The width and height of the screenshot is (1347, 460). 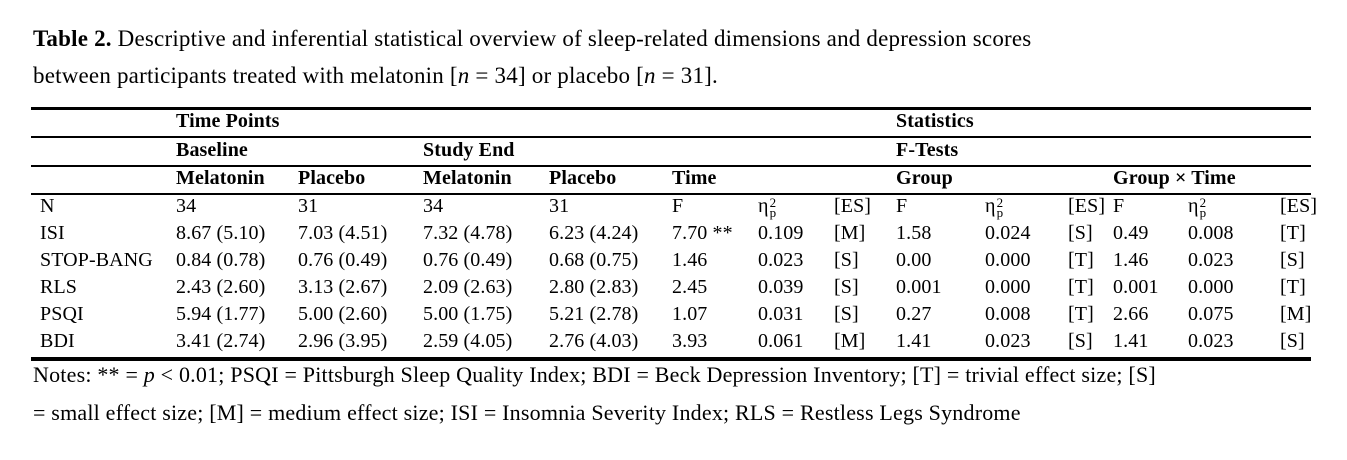 I want to click on time-points-spanner: Time Points, so click(x=536, y=123).